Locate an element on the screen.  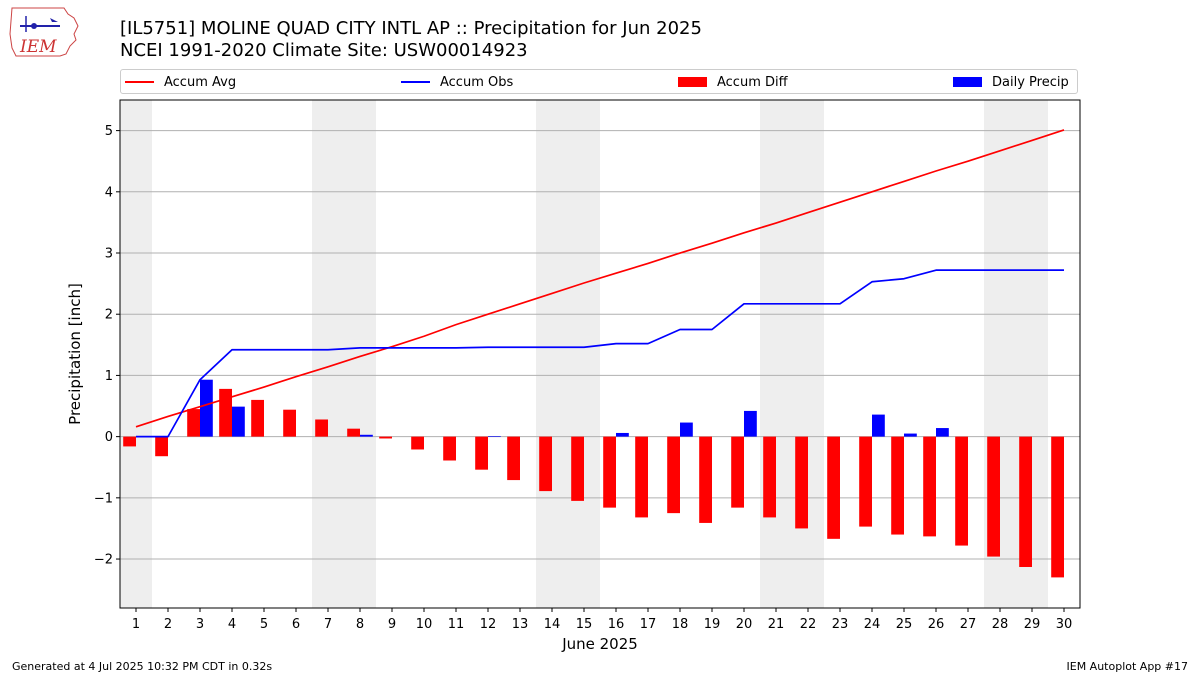
chart-subtitle: NCEI 1991-2020 Climate Site: USW00014923 is located at coordinates (324, 50).